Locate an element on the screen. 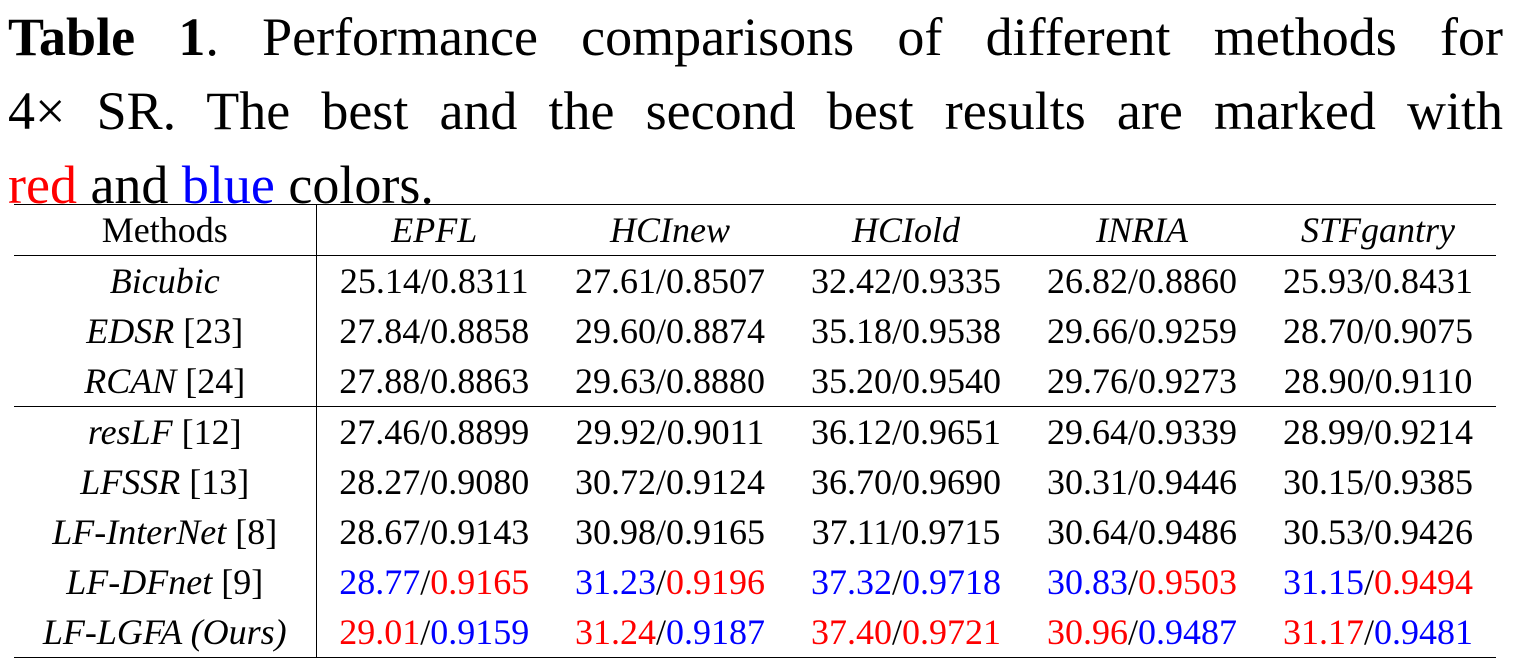 The image size is (1517, 668). score-cell: 30.64/0.9486 is located at coordinates (1142, 532).